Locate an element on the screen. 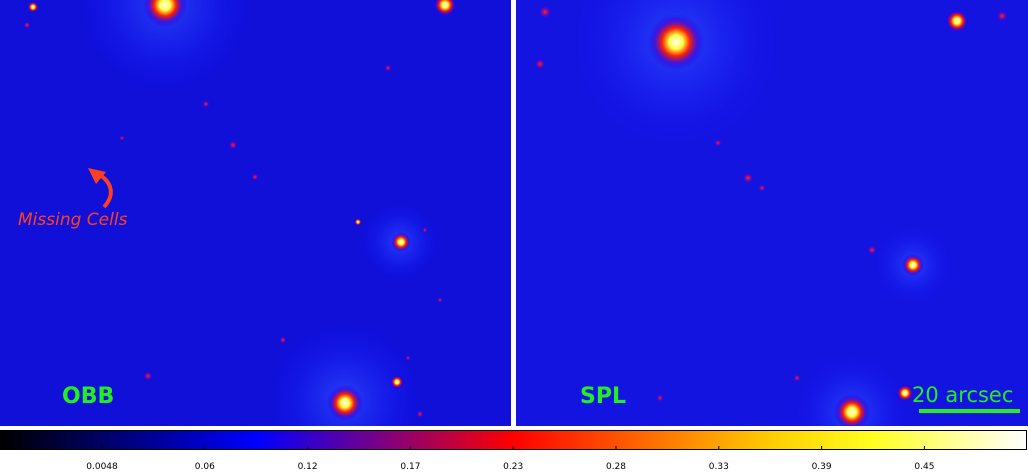 The image size is (1028, 476). colorbar-ticks: 0.0048 0.06 0.12 0.17 0.23 0.28 0.33 0.39 0.45 is located at coordinates (510, 459).